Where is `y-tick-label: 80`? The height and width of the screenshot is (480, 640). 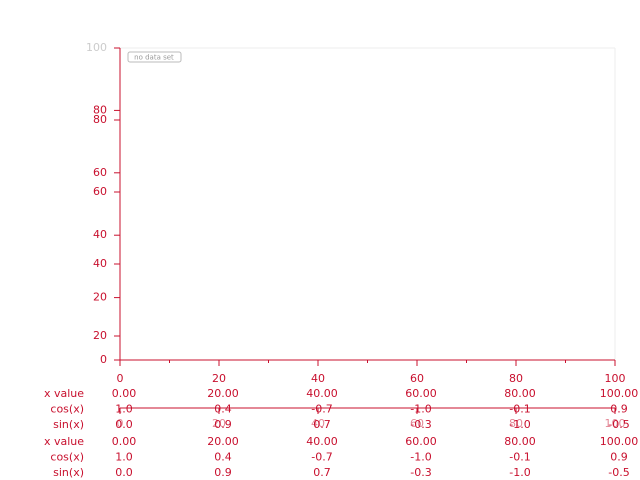
y-tick-label: 80 is located at coordinates (100, 109).